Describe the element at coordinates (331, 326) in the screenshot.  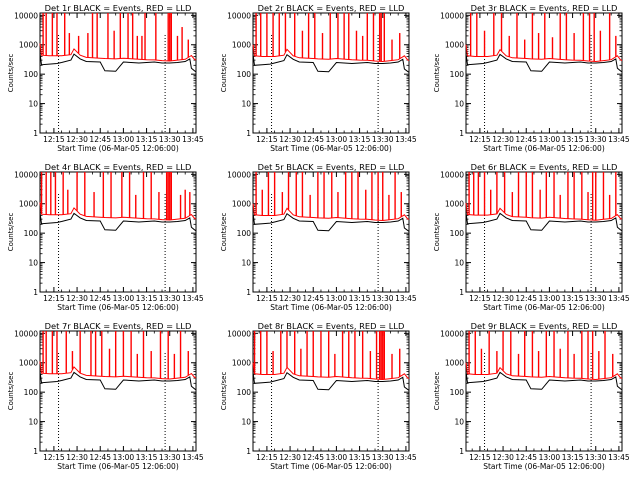
I see `chart-title: Det 8r BLACK = Events, RED = LLD` at that location.